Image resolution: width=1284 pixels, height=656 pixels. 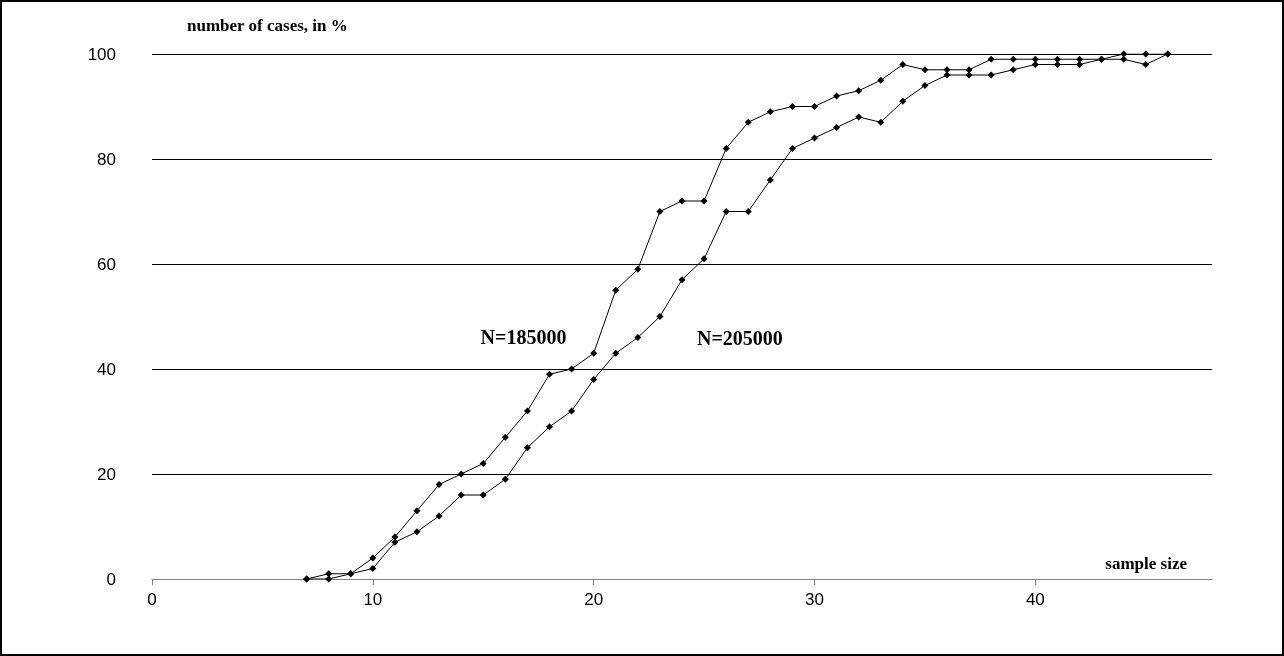 What do you see at coordinates (106, 159) in the screenshot?
I see `y-tick-label: 80` at bounding box center [106, 159].